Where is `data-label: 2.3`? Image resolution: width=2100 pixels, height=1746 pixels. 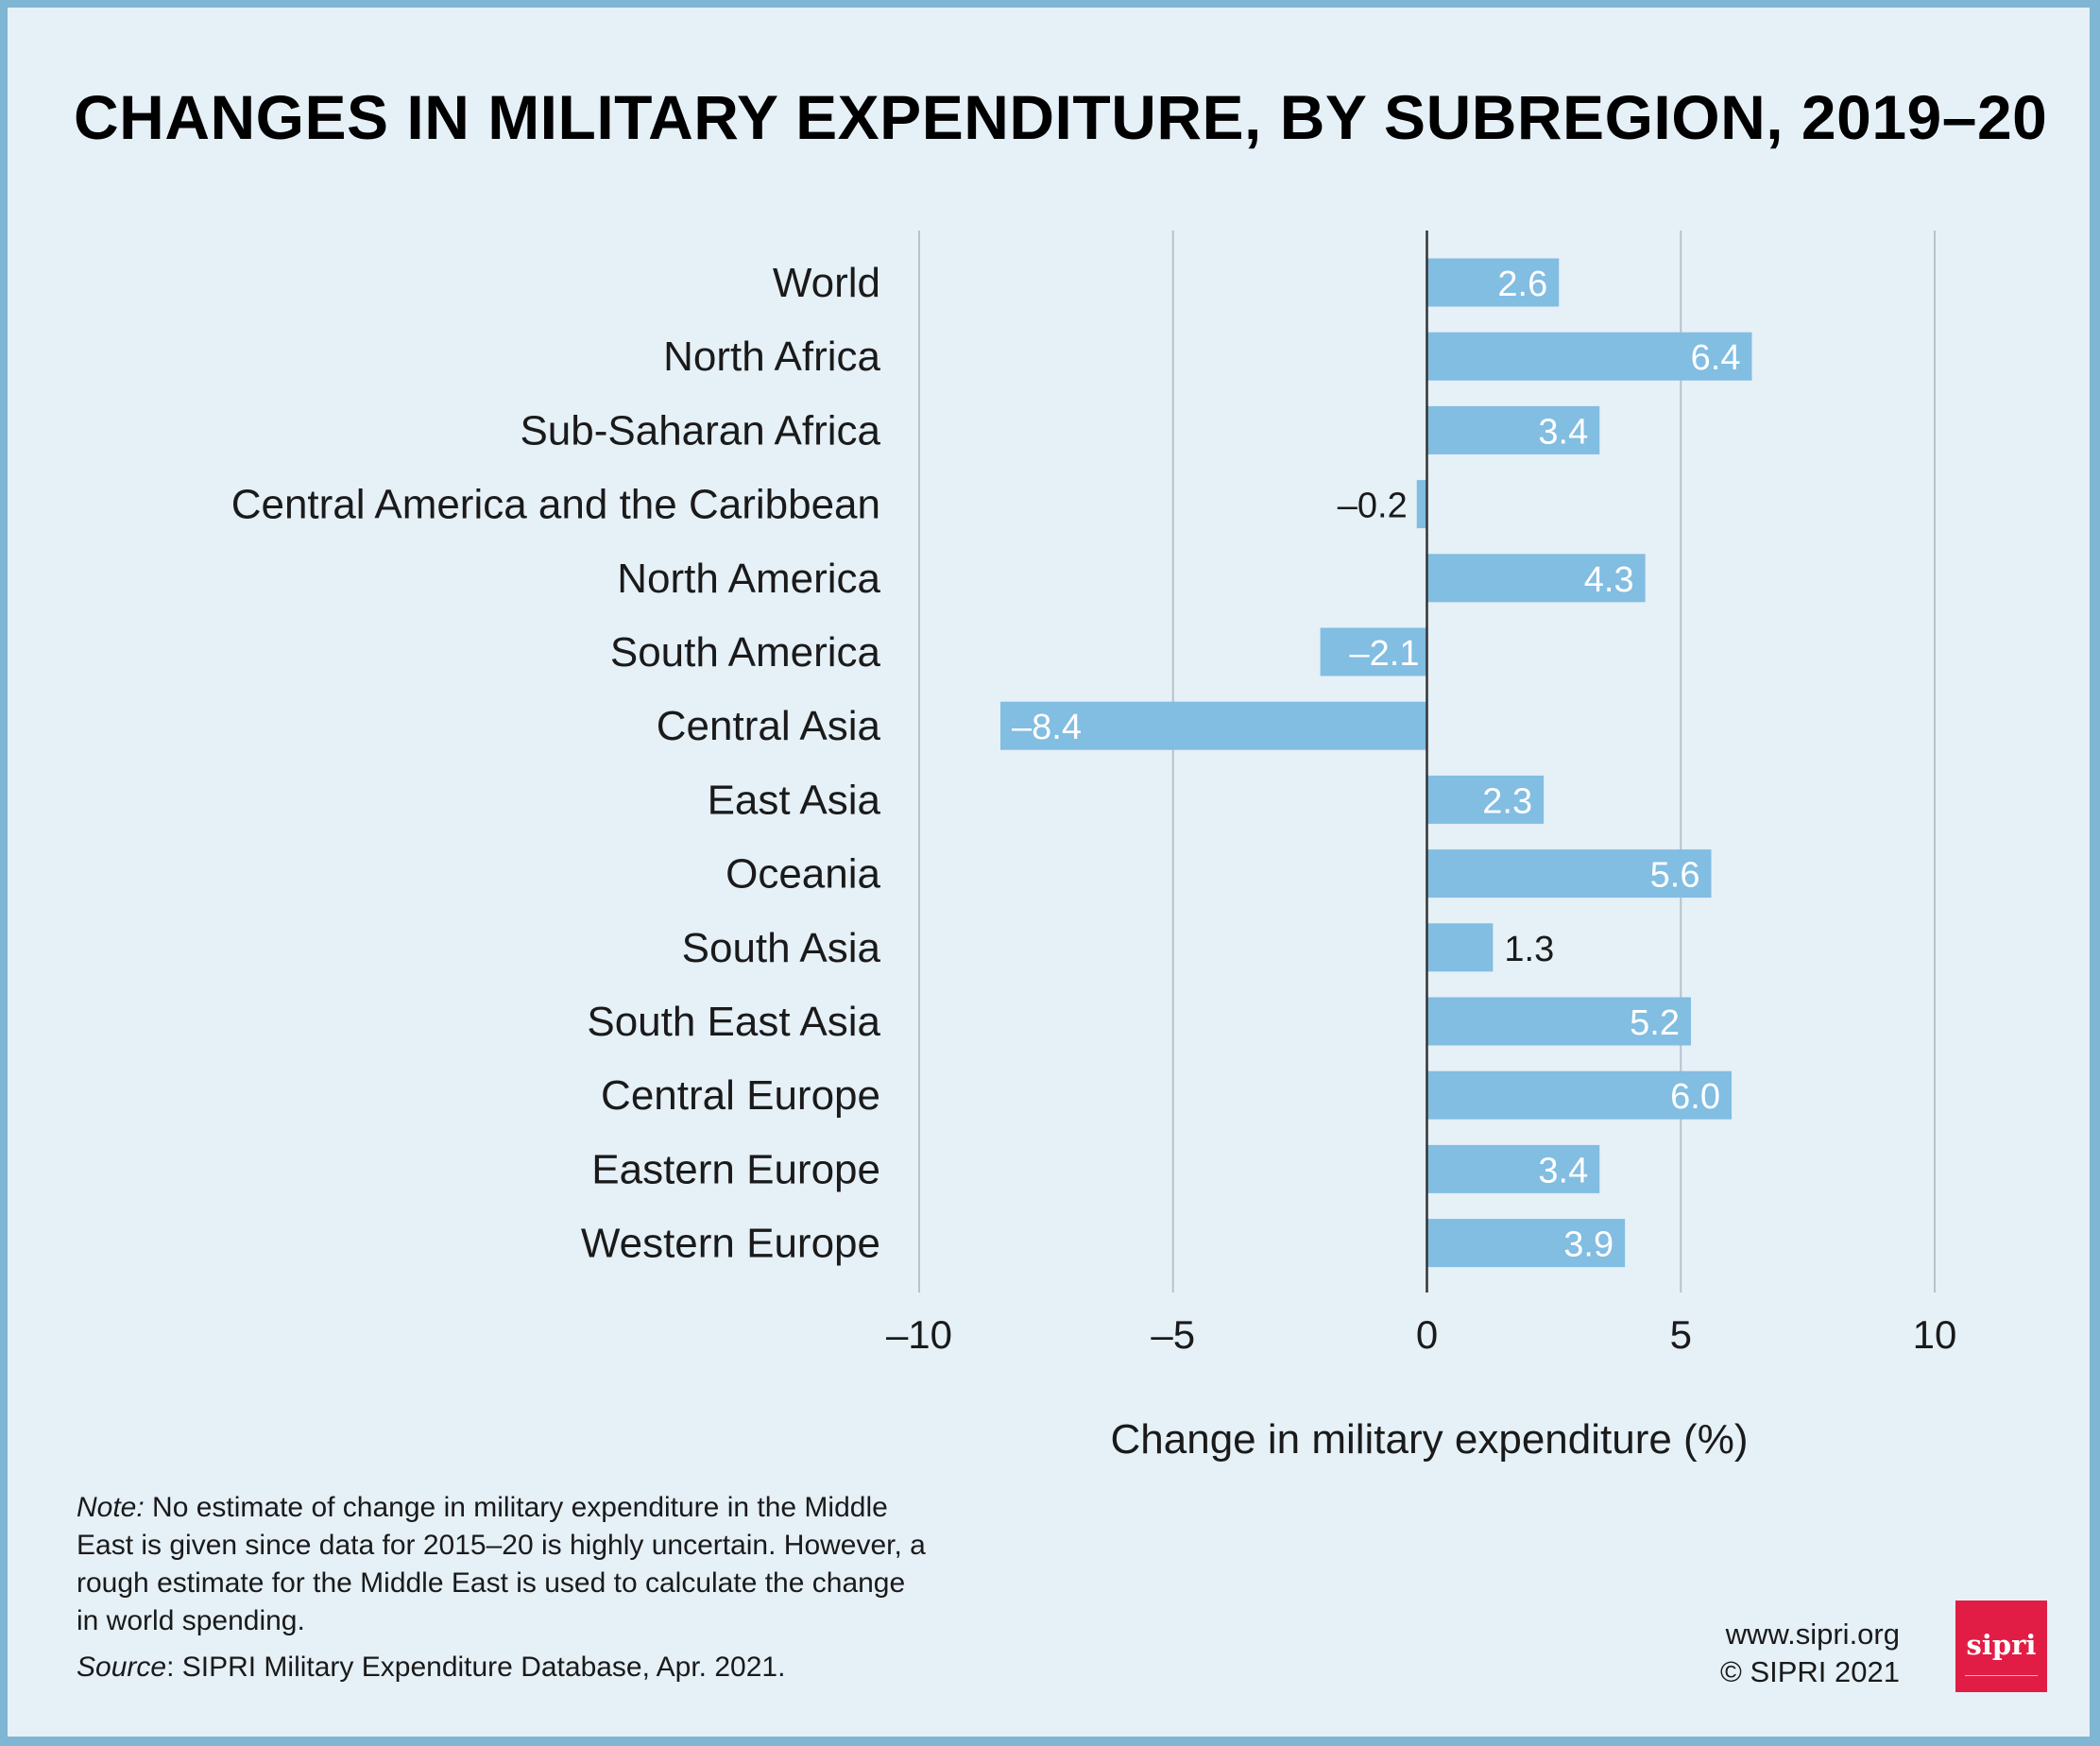 data-label: 2.3 is located at coordinates (1507, 801).